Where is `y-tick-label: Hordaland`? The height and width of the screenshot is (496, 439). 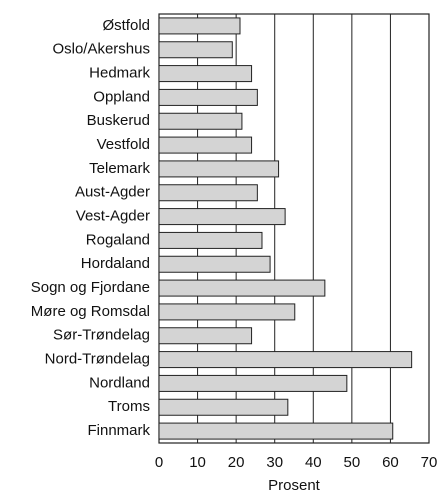 y-tick-label: Hordaland is located at coordinates (115, 263).